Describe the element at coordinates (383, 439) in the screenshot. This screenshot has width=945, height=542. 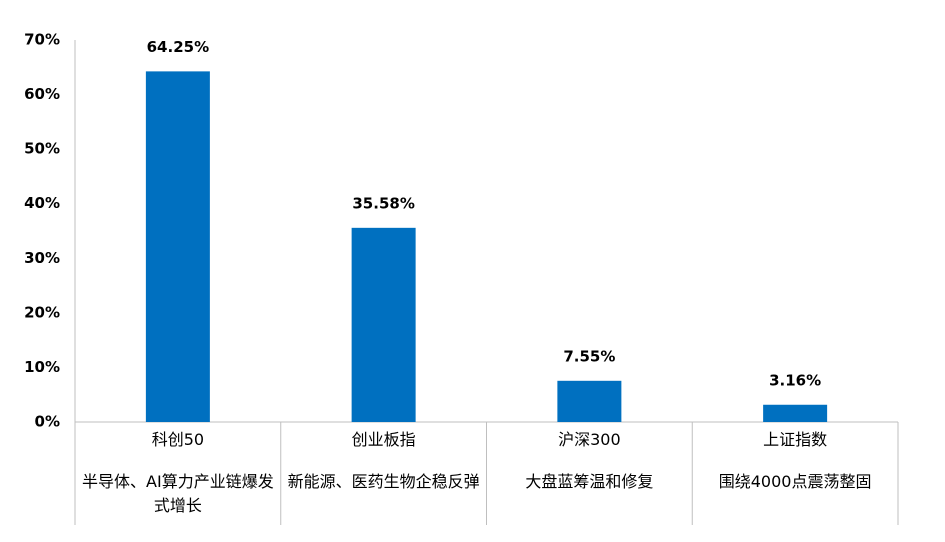
I see `x-tick-label: 创业板指` at that location.